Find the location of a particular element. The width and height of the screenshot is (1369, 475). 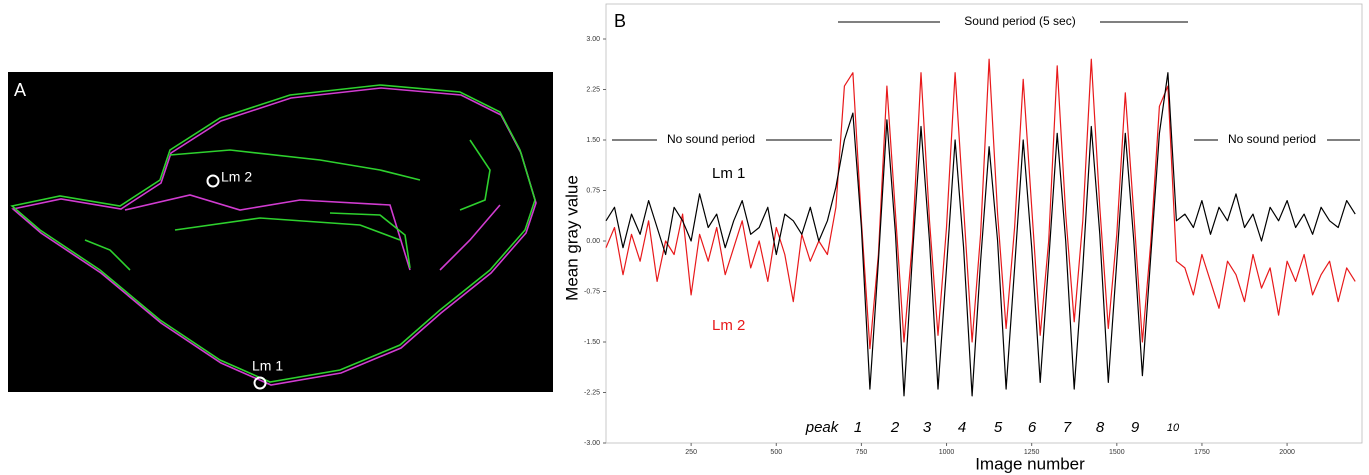

x-tick-label: 1500 is located at coordinates (1117, 452).